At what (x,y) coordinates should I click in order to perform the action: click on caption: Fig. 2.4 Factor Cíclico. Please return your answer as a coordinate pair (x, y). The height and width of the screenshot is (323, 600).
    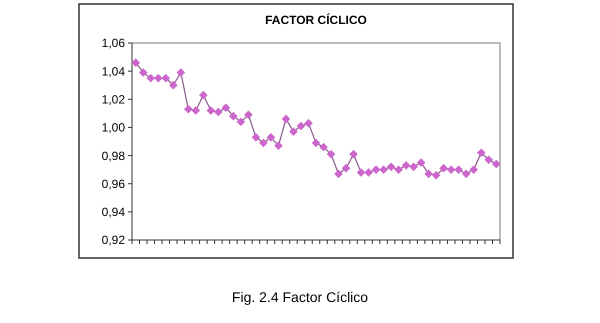
    Looking at the image, I should click on (300, 297).